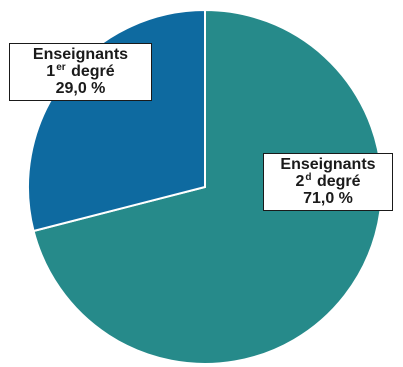  I want to click on label-primary-degree: 1er degré, so click(80, 71).